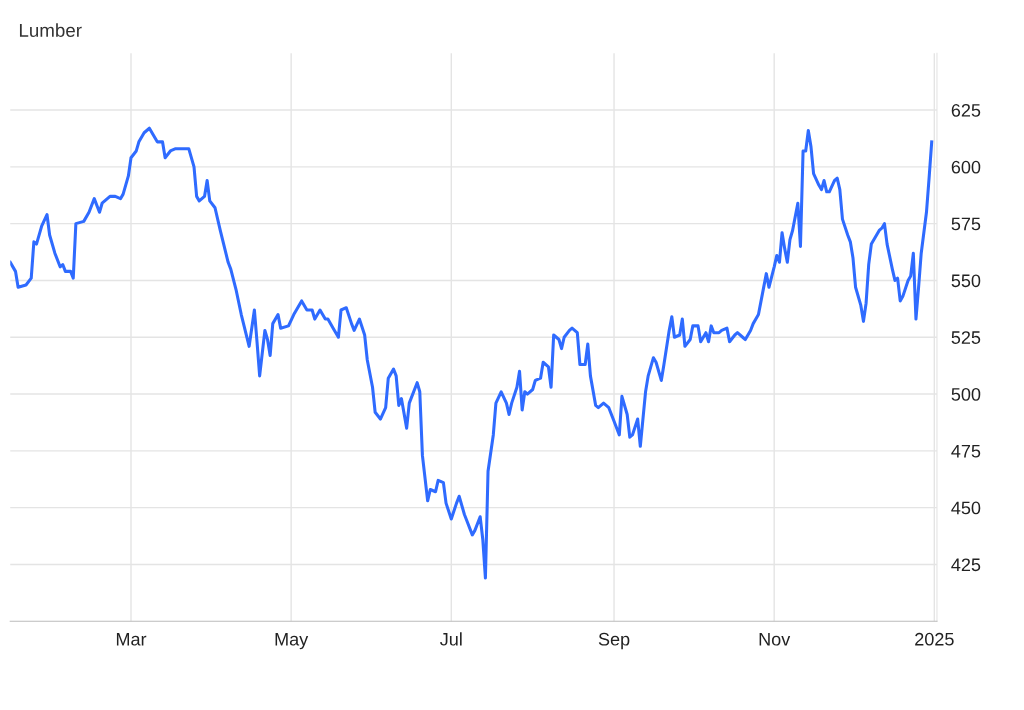 The image size is (1024, 710). I want to click on y-tick-label: 500, so click(966, 394).